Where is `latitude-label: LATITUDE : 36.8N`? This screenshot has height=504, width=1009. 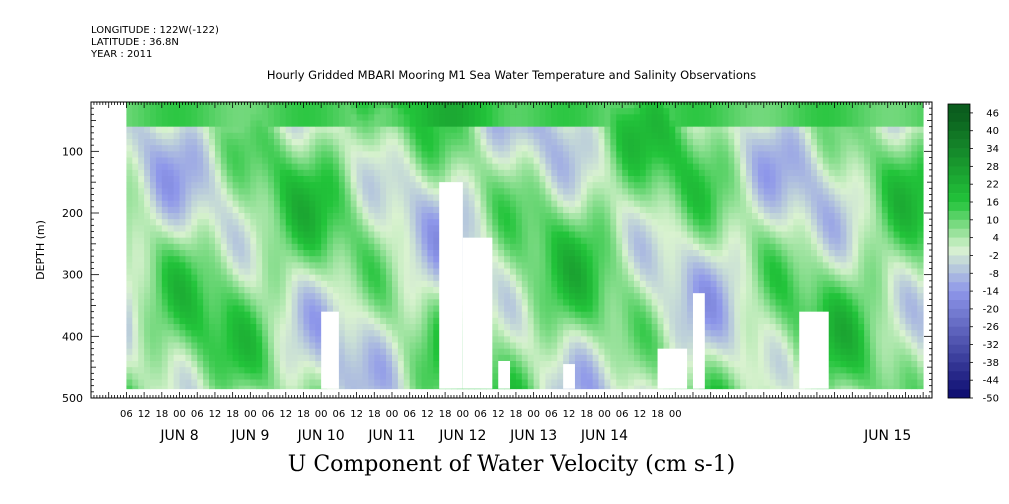
latitude-label: LATITUDE : 36.8N is located at coordinates (135, 42).